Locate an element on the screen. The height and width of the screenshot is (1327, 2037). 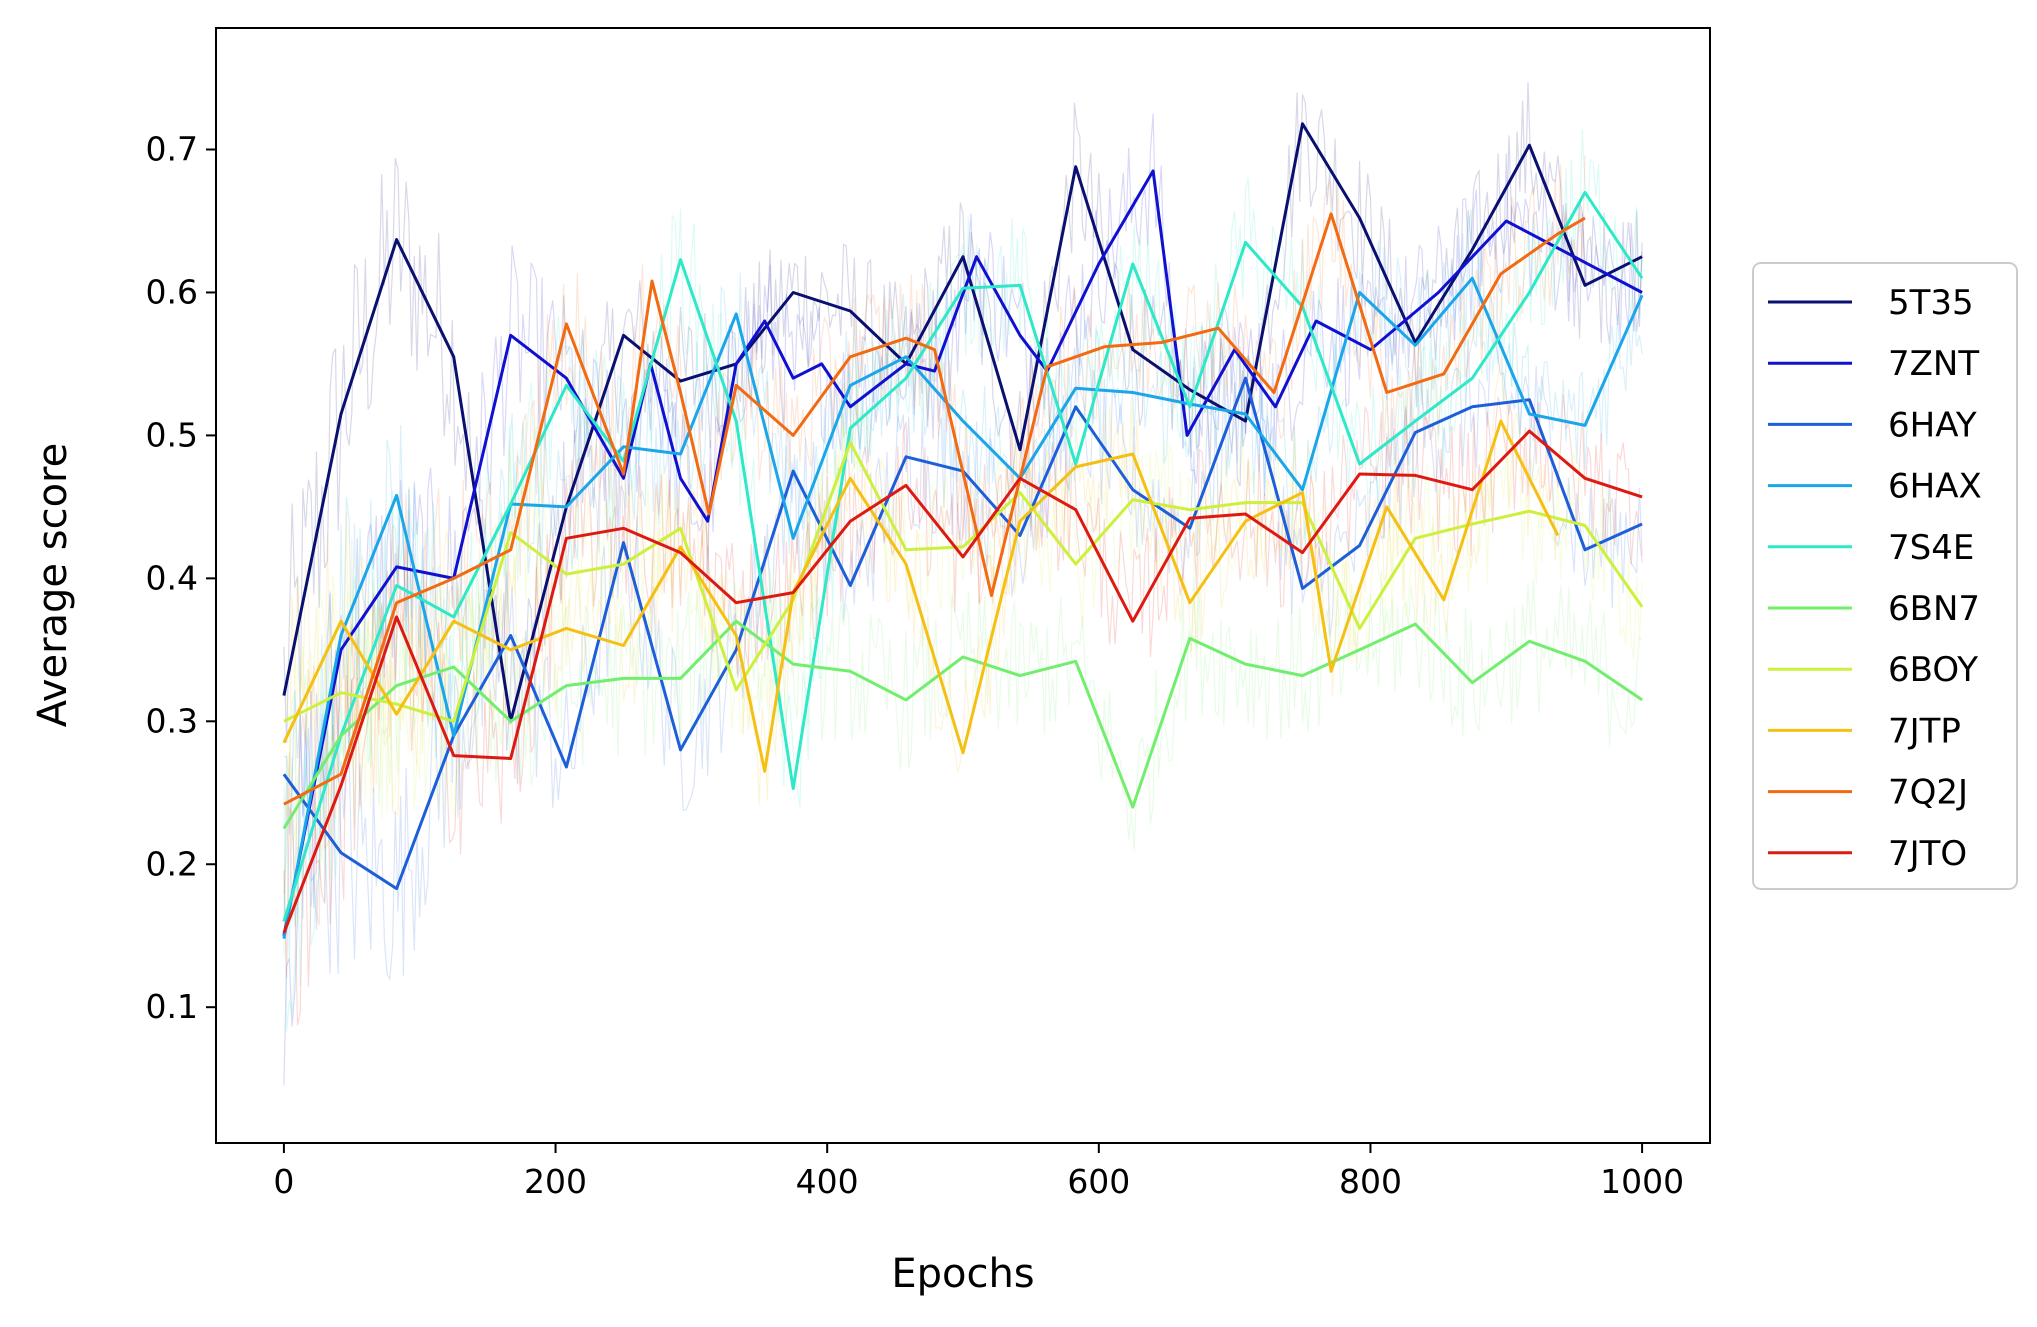
x-axis-ticks: 0 200 400 600 800 1000 is located at coordinates (978, 1172).